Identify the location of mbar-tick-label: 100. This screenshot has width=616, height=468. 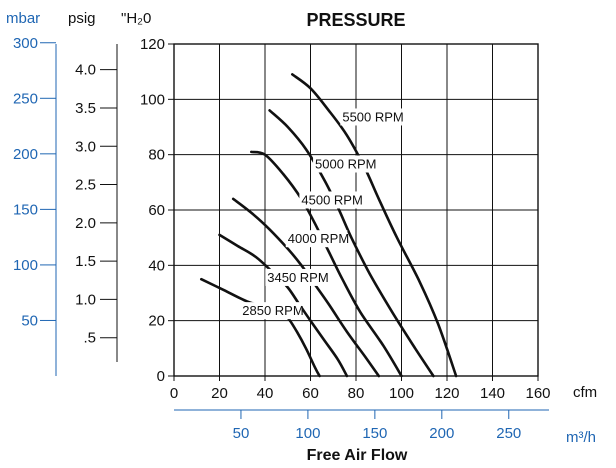
(25, 265).